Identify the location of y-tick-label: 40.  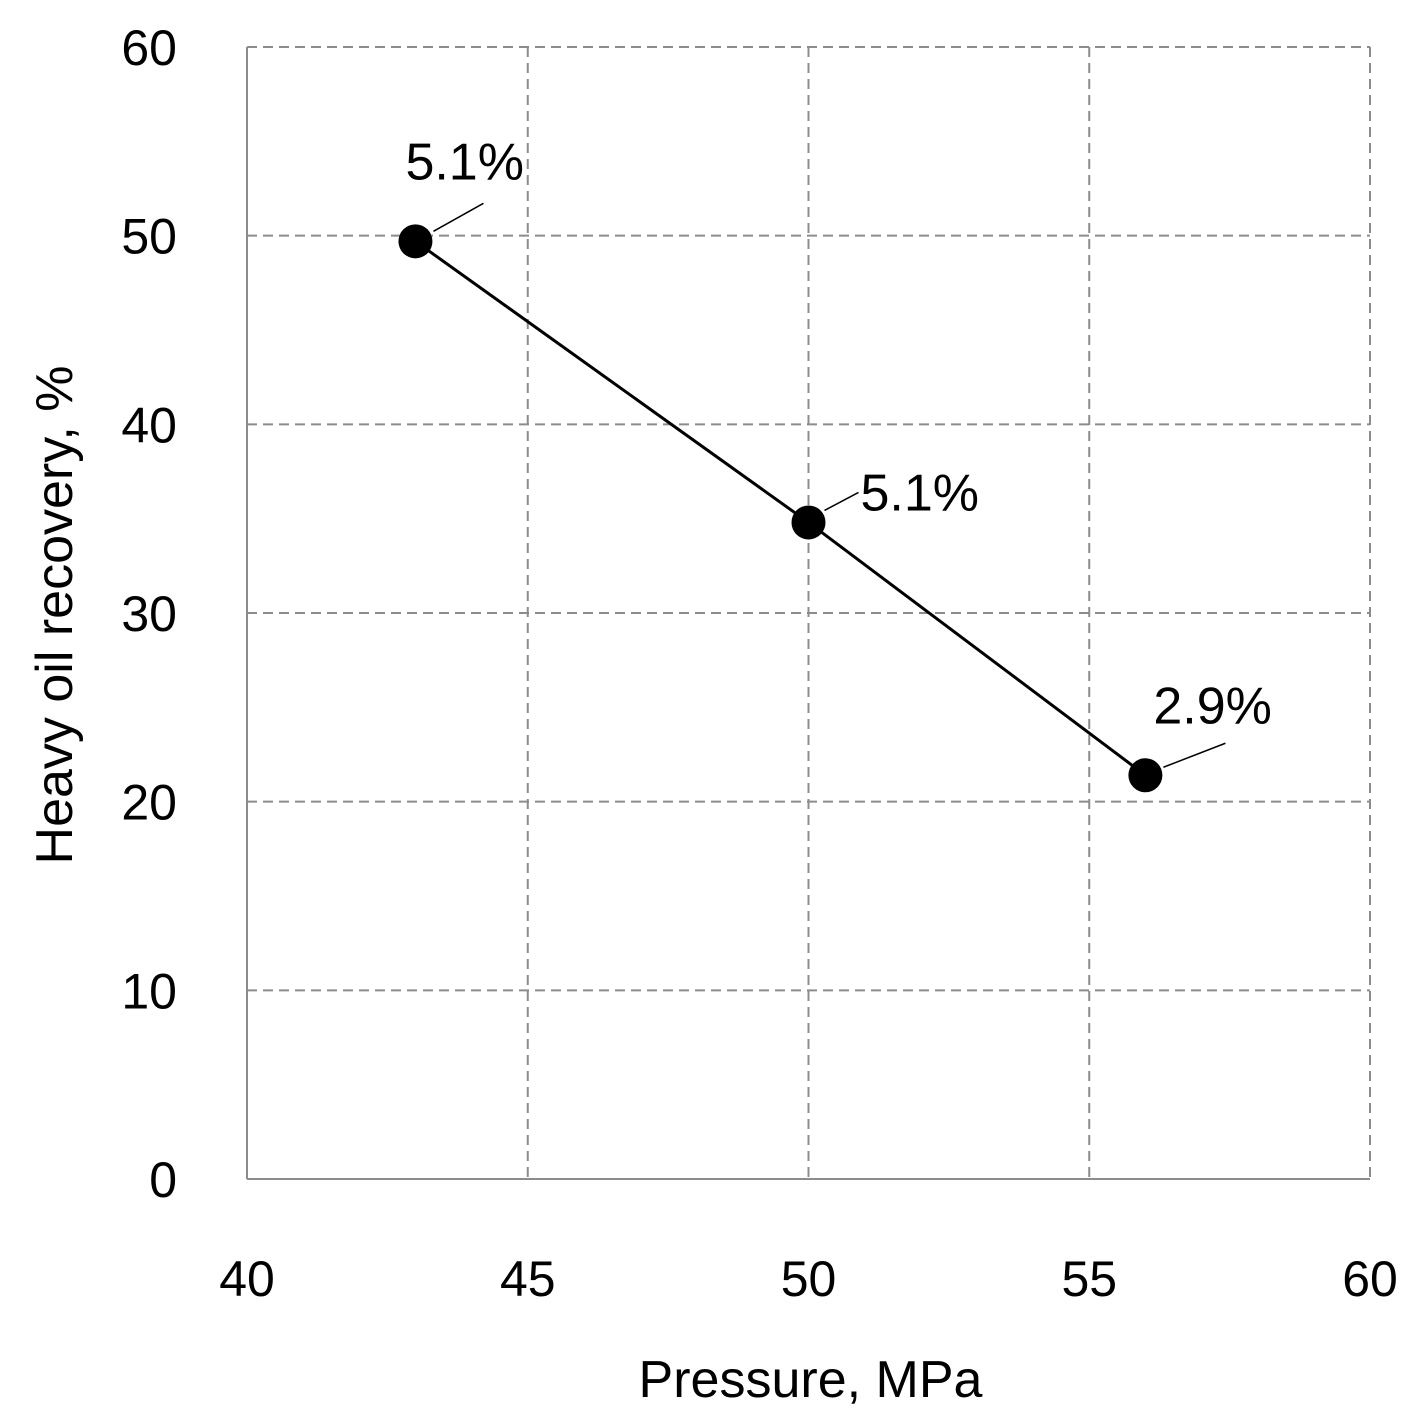
(149, 425).